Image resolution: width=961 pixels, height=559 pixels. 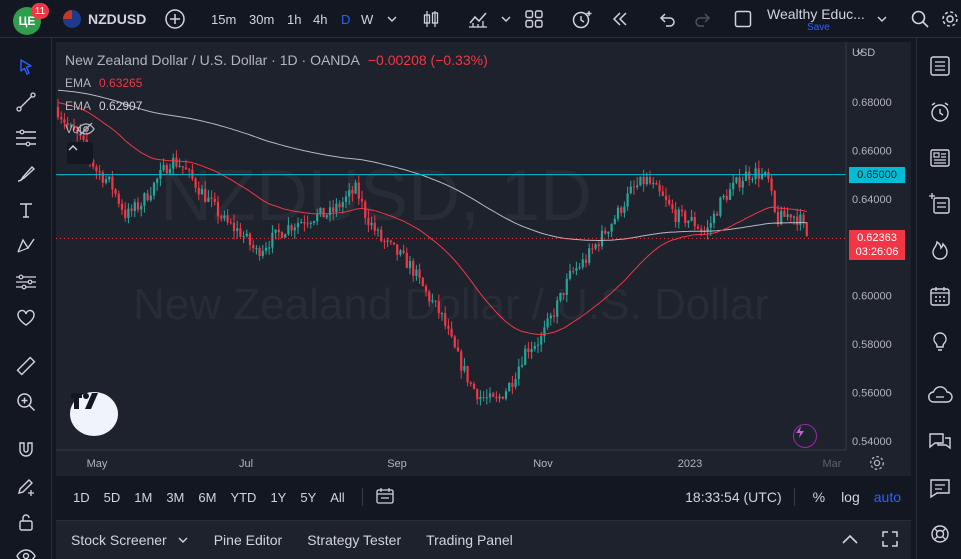 I want to click on interval-15m: 15m, so click(x=224, y=19).